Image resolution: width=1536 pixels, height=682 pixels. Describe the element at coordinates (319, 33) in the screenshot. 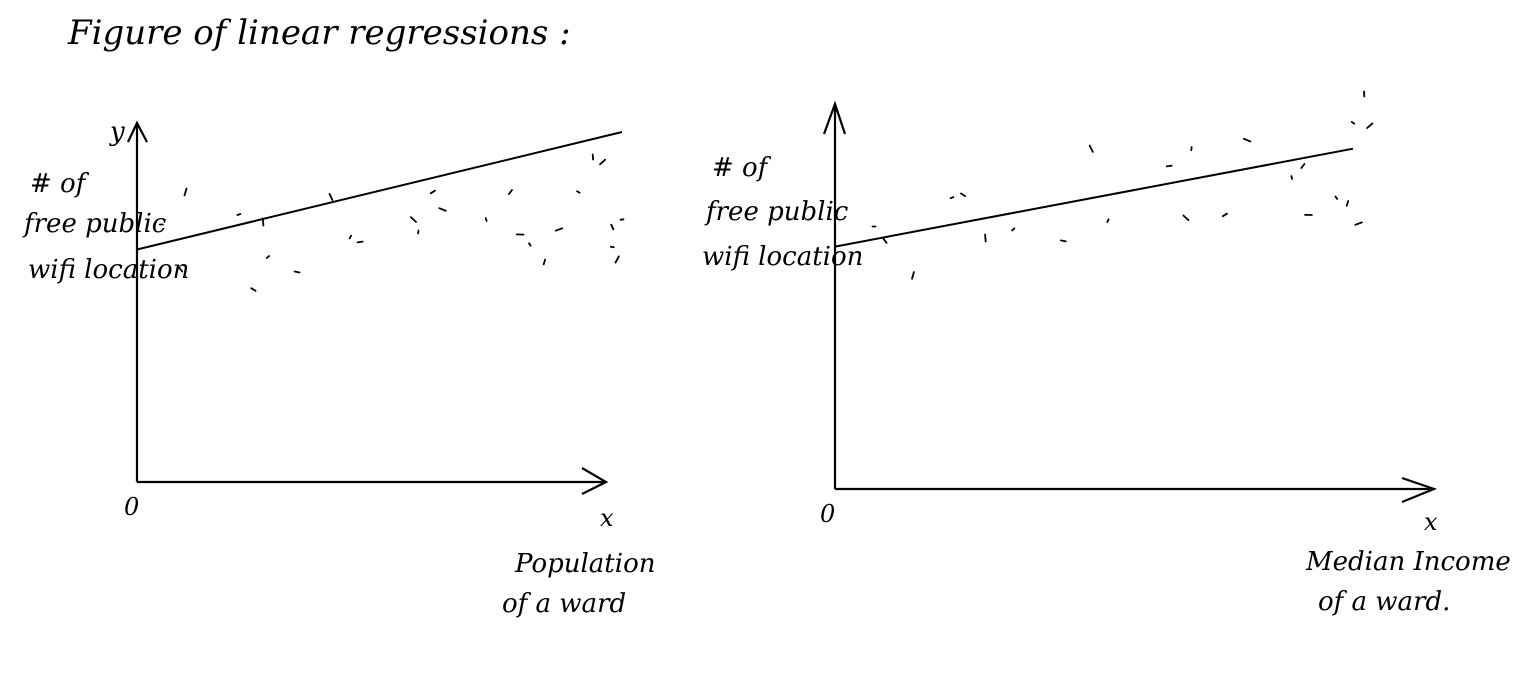

I see `page-title: Figure of linear regressions :` at that location.